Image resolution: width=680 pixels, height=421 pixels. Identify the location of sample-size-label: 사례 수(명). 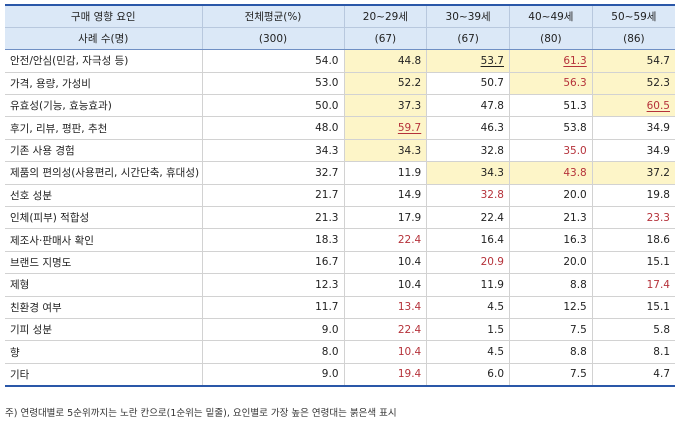
(103, 39).